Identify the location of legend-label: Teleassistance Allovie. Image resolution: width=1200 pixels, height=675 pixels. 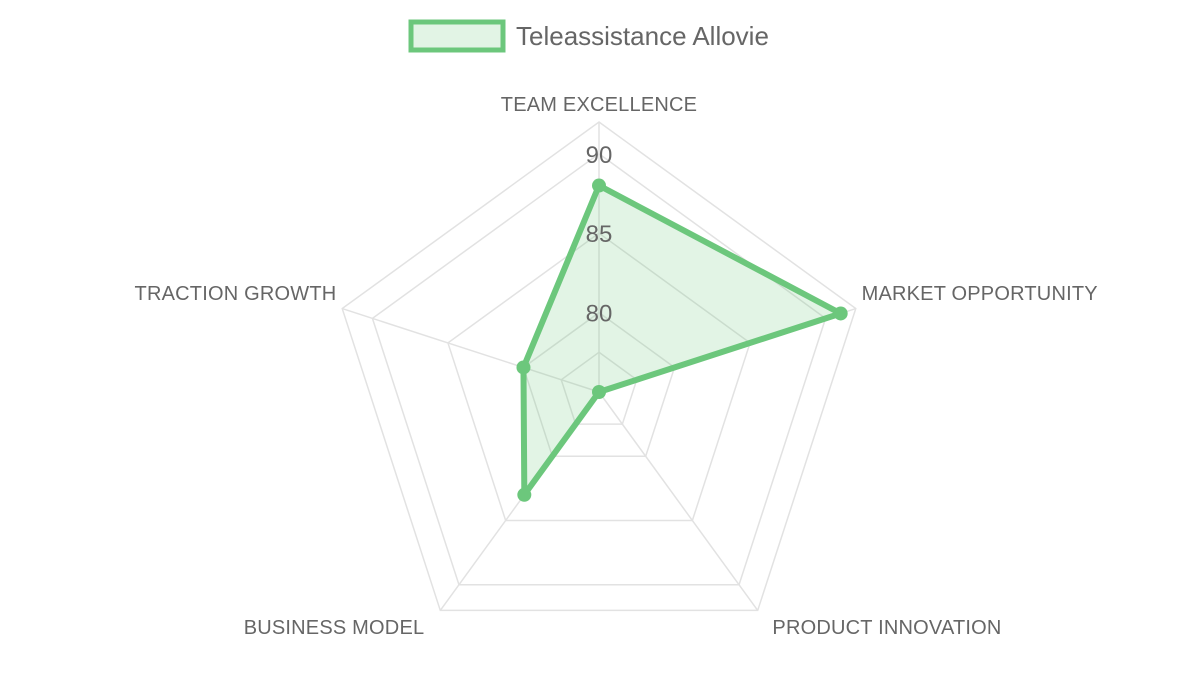
(642, 36).